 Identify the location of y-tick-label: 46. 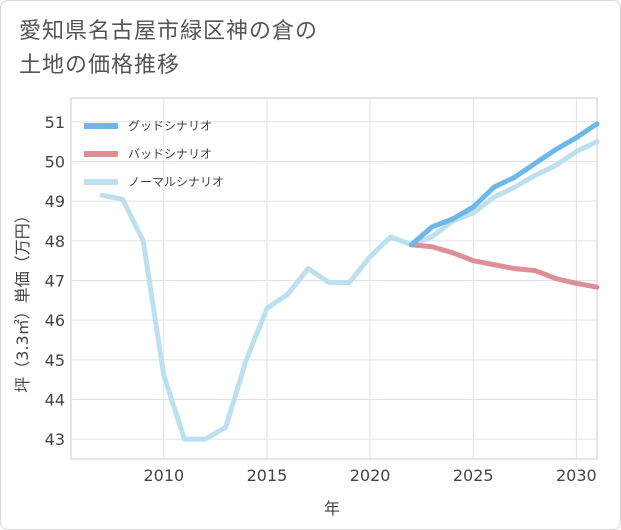
(55, 320).